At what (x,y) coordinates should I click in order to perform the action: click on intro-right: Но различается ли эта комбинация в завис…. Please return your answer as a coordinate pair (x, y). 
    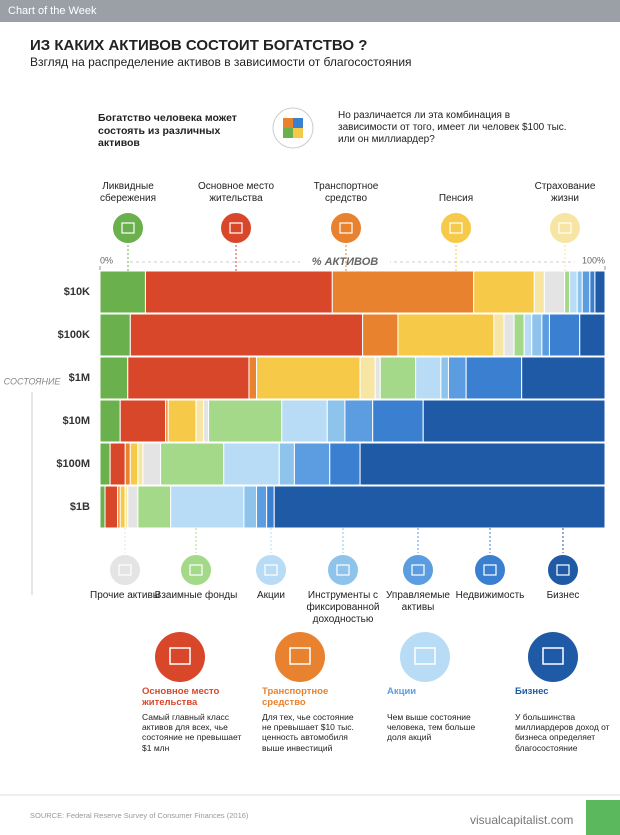
    Looking at the image, I should click on (452, 127).